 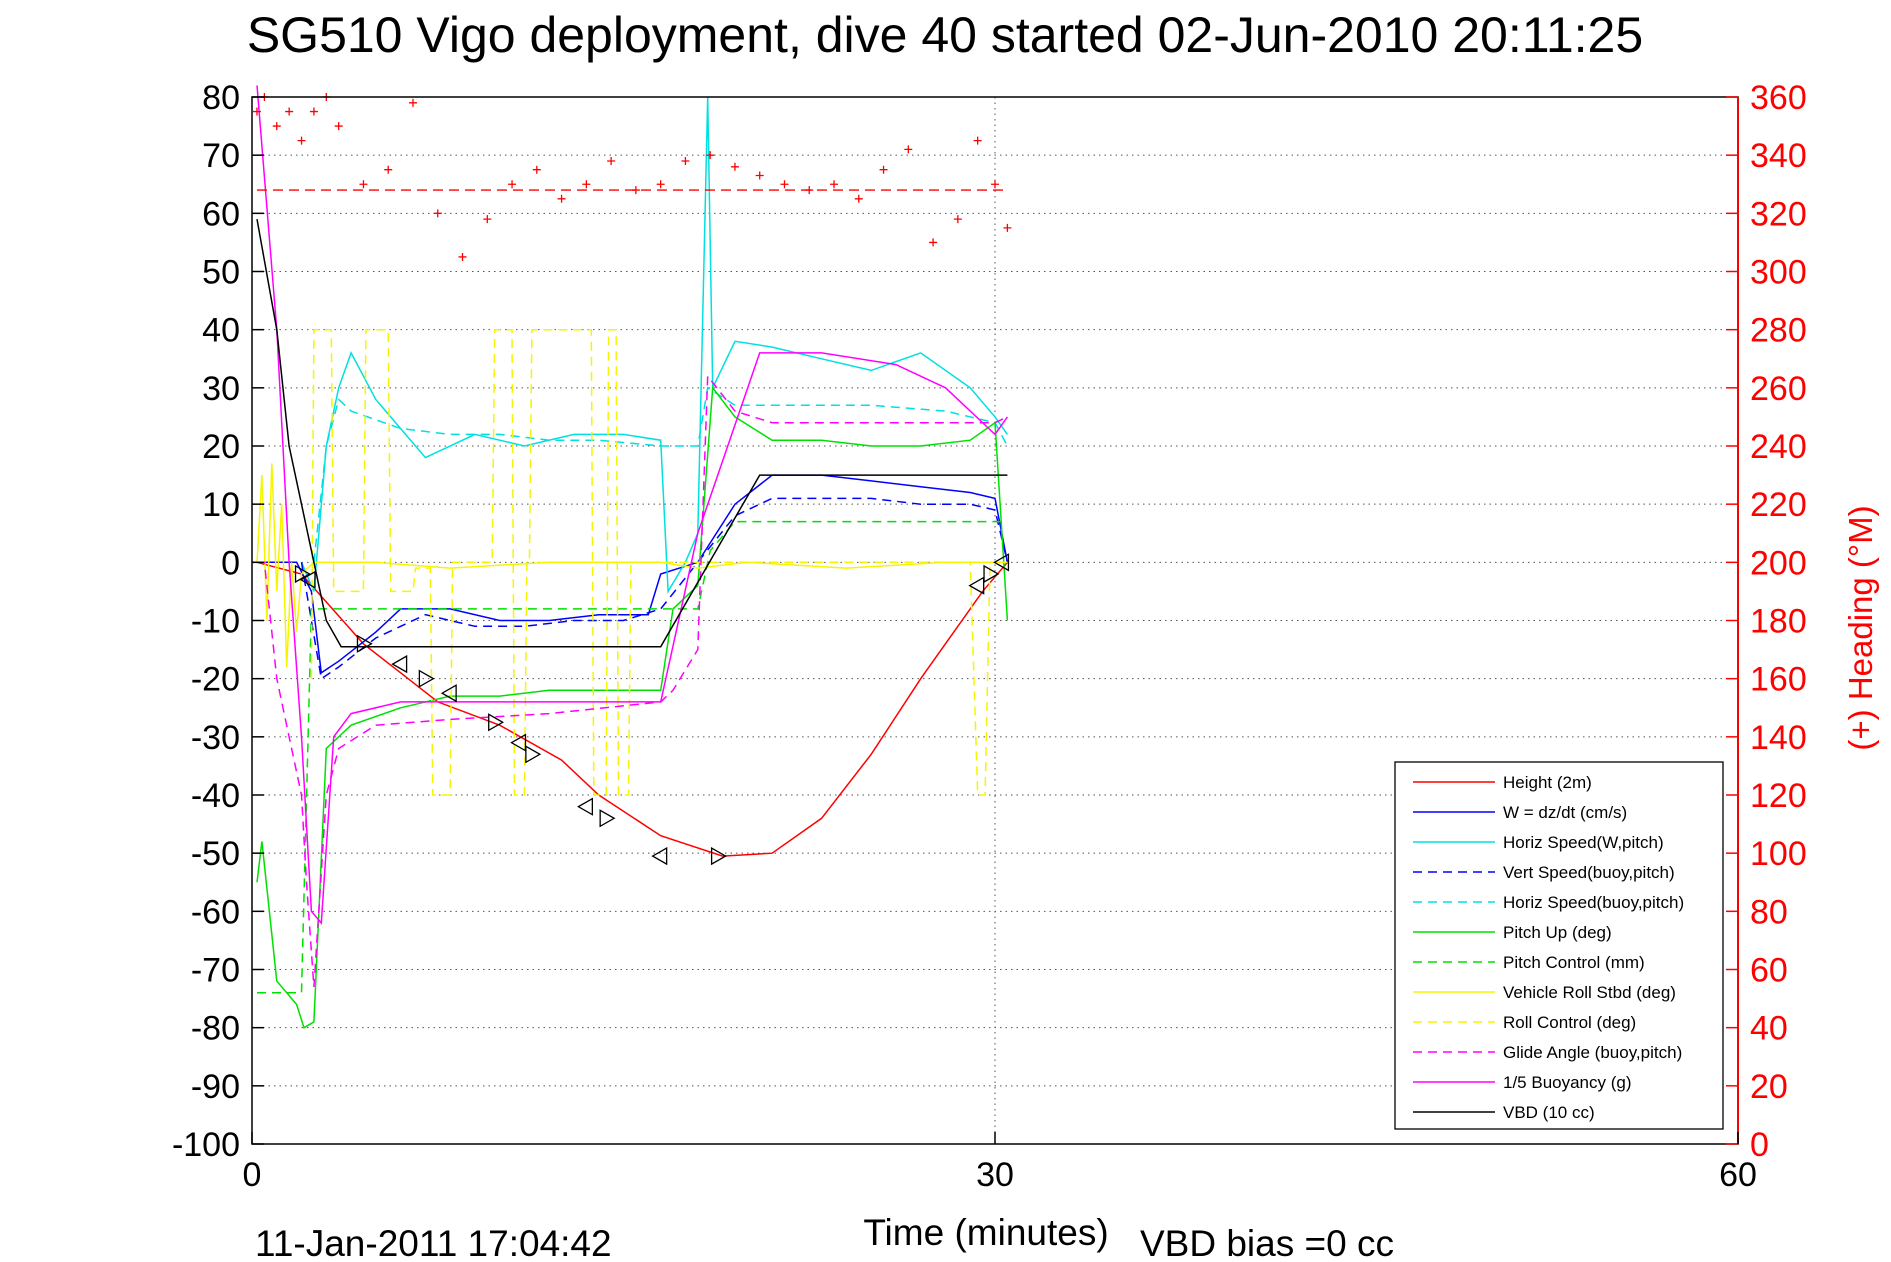 What do you see at coordinates (433, 1242) in the screenshot?
I see `footer-timestamp: 11-Jan-2011 17:04:42` at bounding box center [433, 1242].